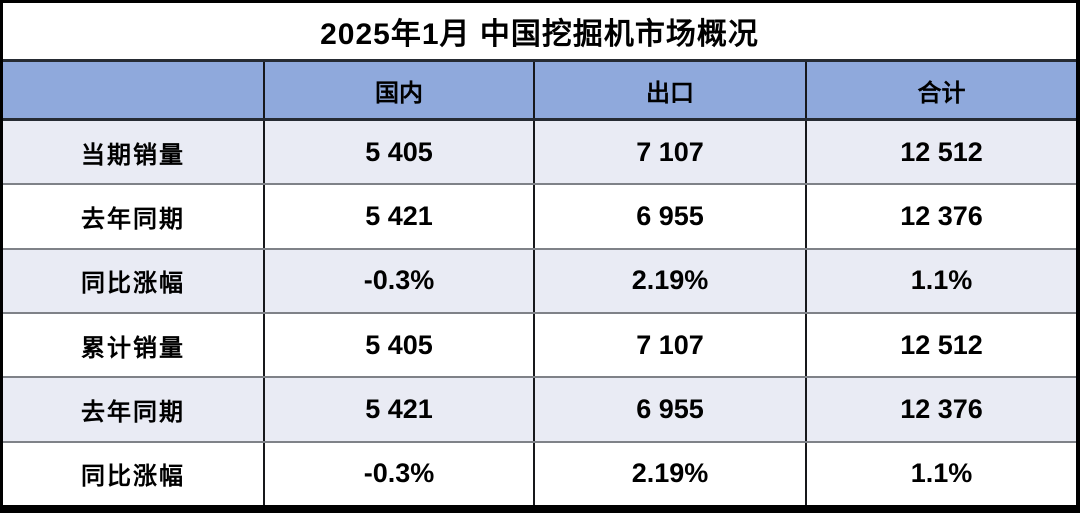 Image resolution: width=1080 pixels, height=513 pixels. I want to click on table-row-cumulative-sales: 累计销量 5 405 7 107 12 512, so click(539, 346).